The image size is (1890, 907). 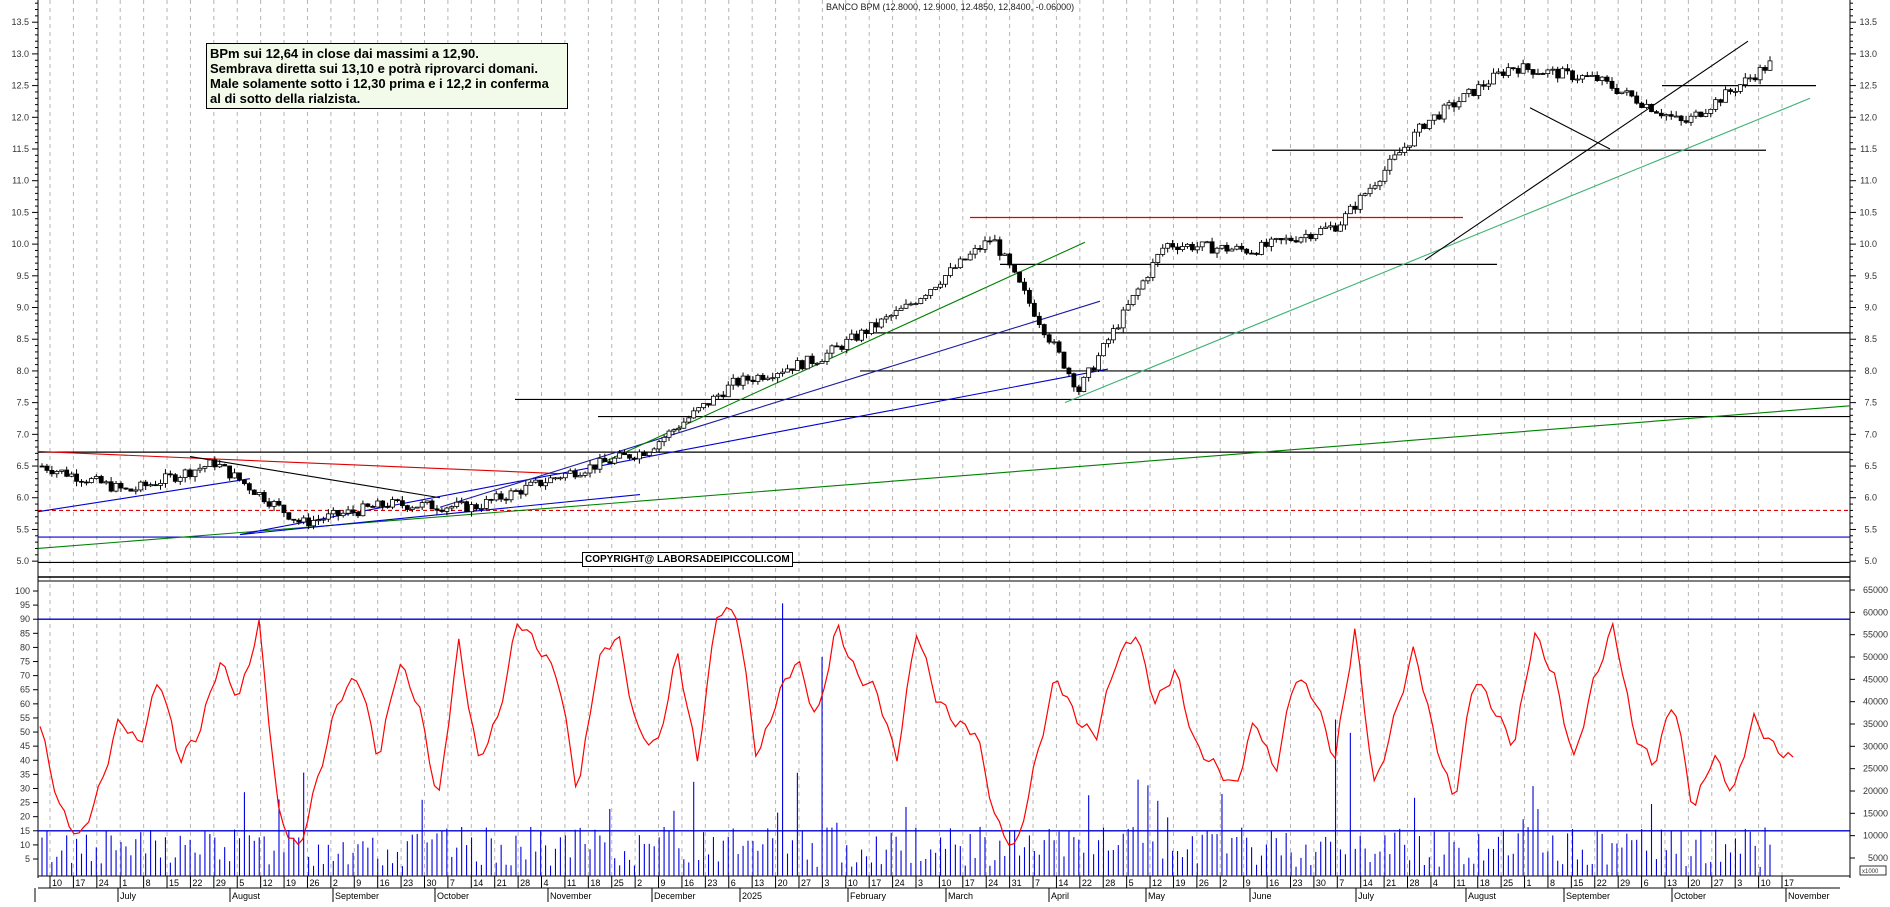 What do you see at coordinates (25, 774) in the screenshot?
I see `svg-text: 35` at bounding box center [25, 774].